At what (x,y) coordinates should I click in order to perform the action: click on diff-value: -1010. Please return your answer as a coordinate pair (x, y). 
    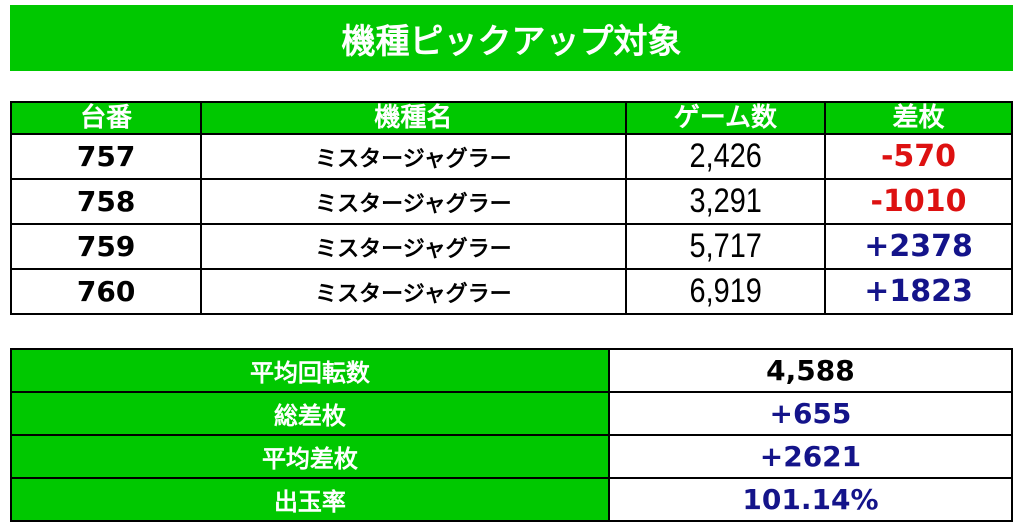
    Looking at the image, I should click on (918, 201).